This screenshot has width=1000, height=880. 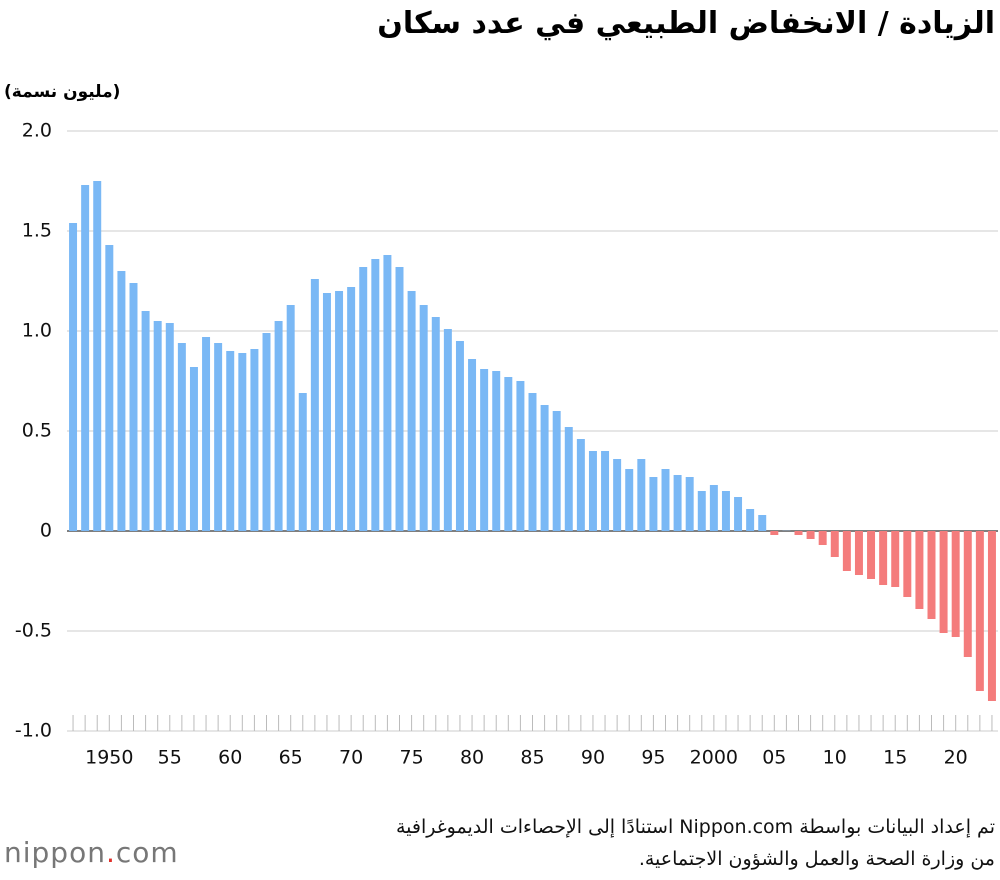 I want to click on x-tick-label: 95, so click(x=653, y=758).